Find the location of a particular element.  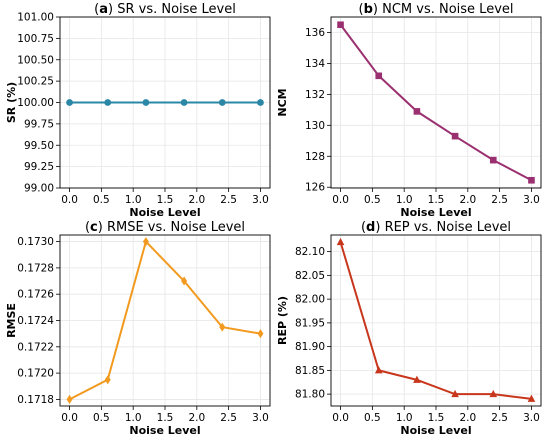

y-tick-label: 99.75 is located at coordinates (39, 124).